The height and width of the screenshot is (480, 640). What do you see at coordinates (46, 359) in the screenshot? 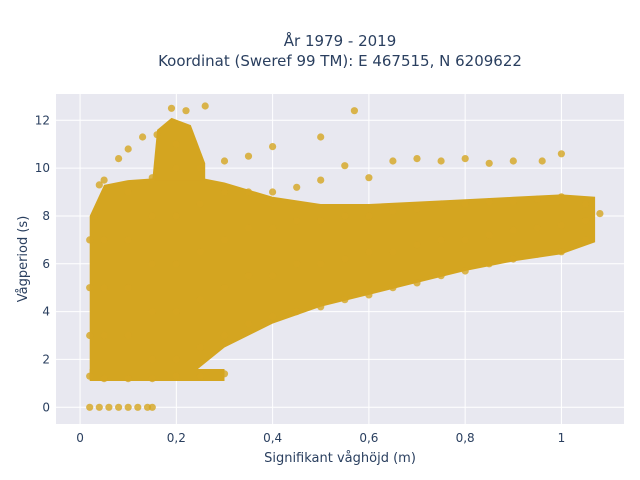
I see `y-tick-label: 2` at bounding box center [46, 359].